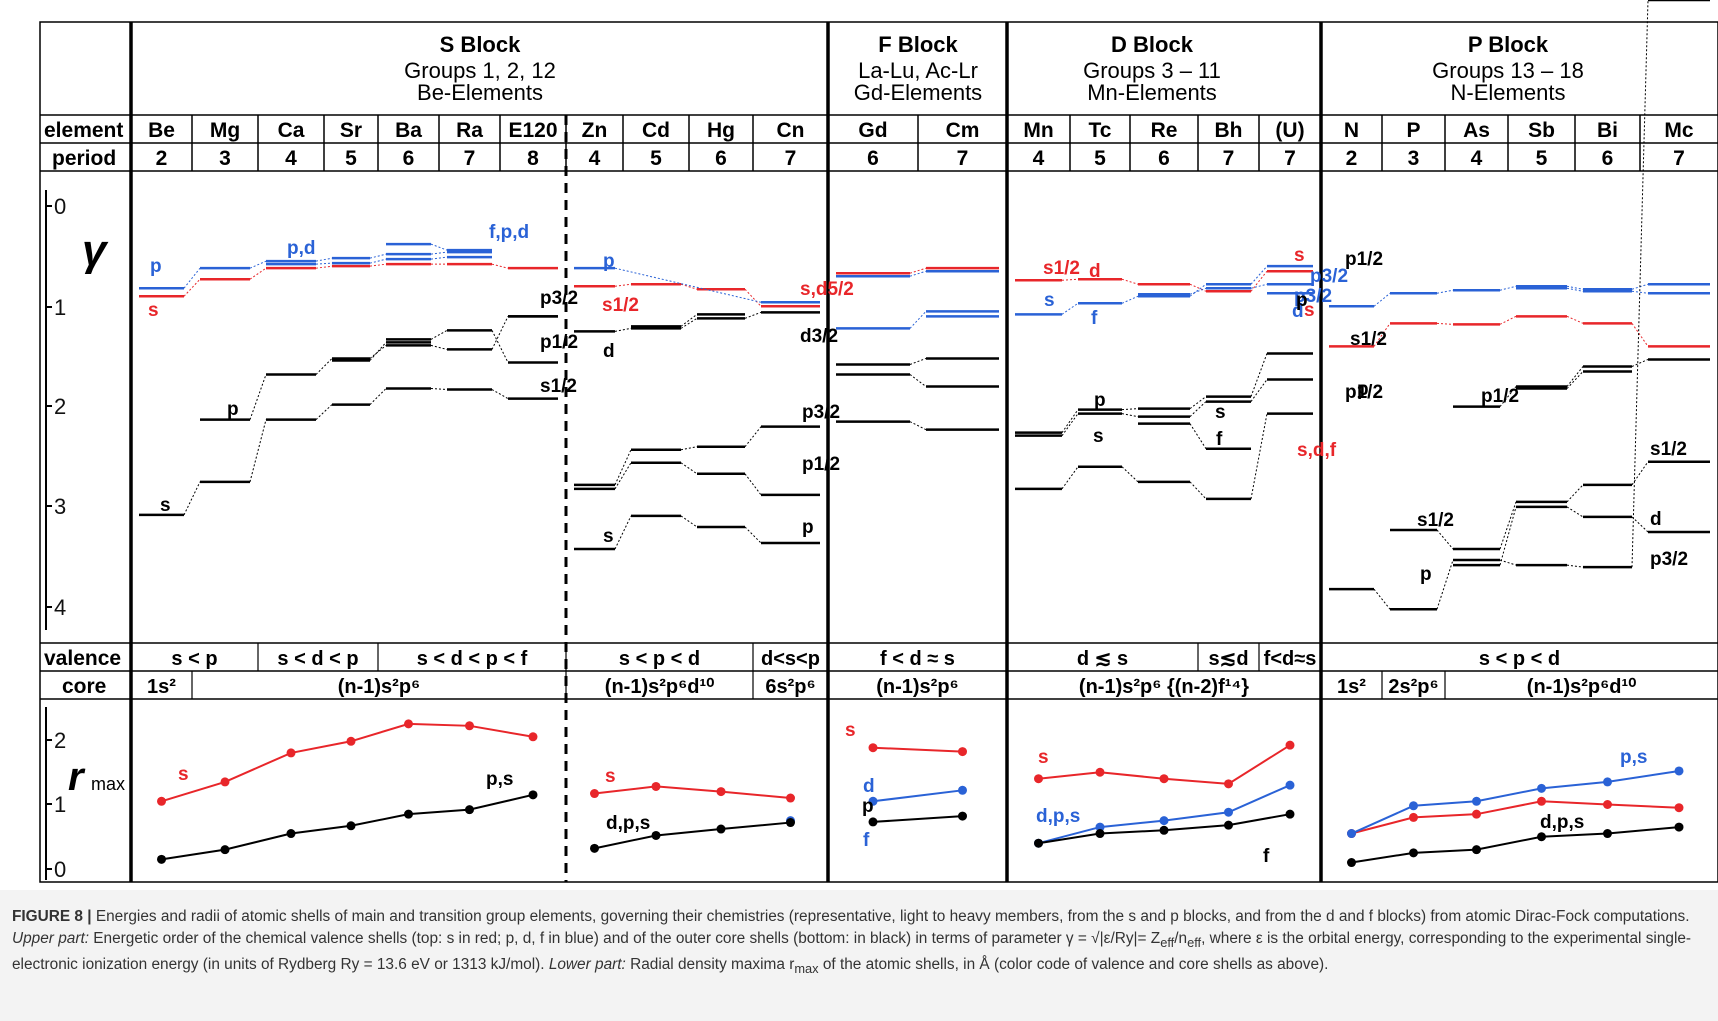 The width and height of the screenshot is (1718, 1021). What do you see at coordinates (1413, 687) in the screenshot?
I see `core-cell-c8: 2s²p⁶` at bounding box center [1413, 687].